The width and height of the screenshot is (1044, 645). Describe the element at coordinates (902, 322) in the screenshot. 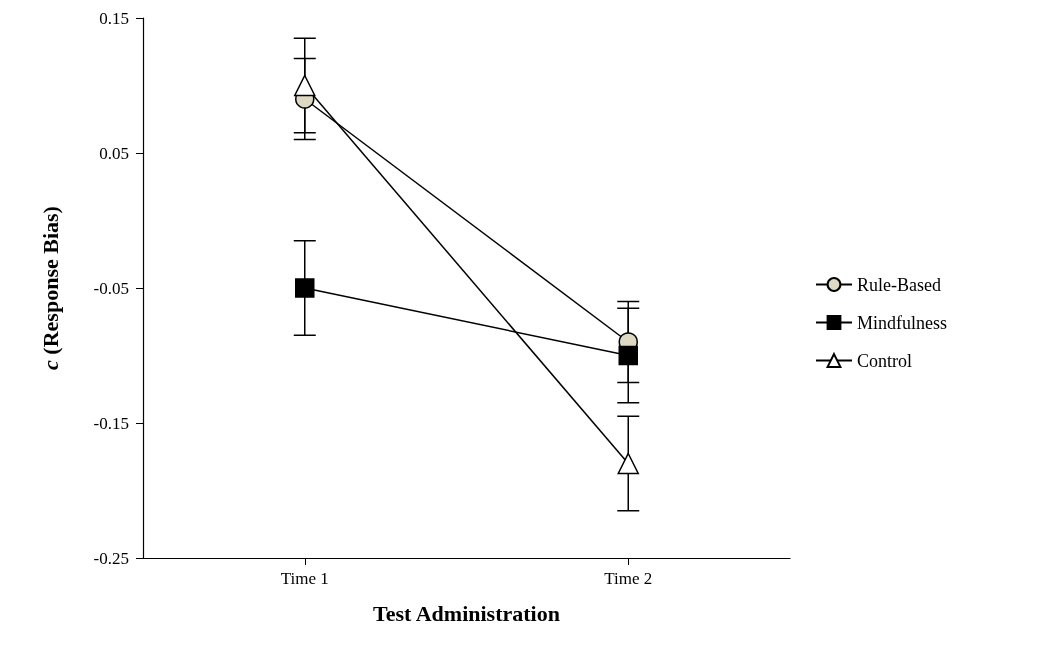

I see `legend-label: Mindfulness` at that location.